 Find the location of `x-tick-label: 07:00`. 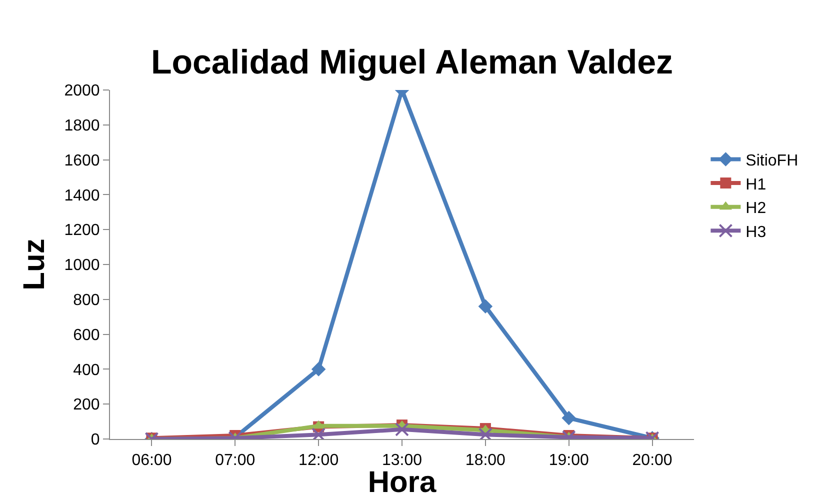

x-tick-label: 07:00 is located at coordinates (235, 461).